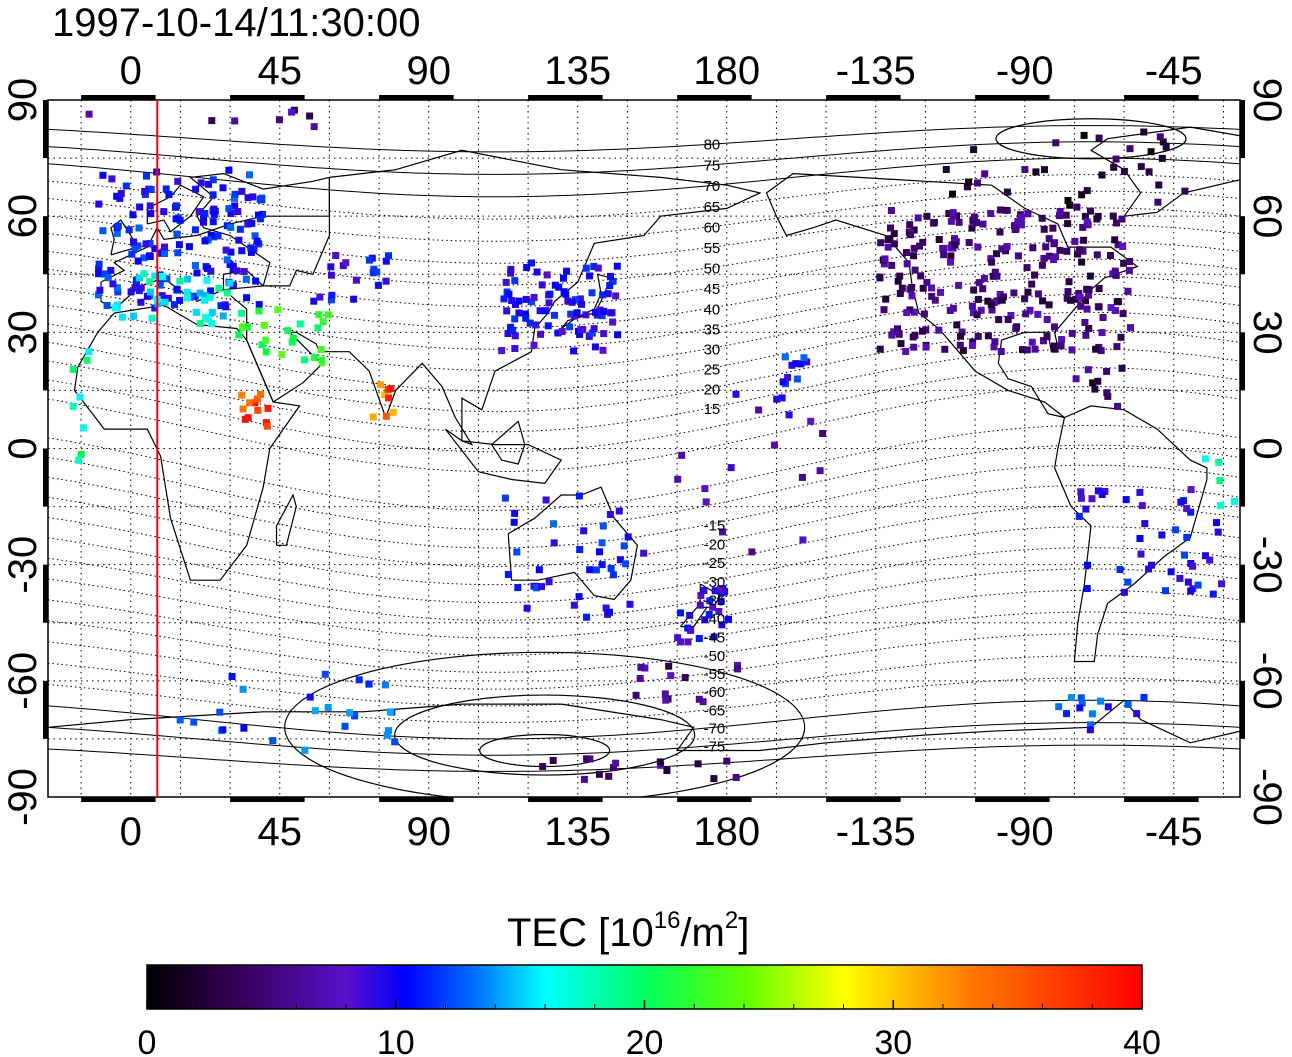  What do you see at coordinates (712, 228) in the screenshot?
I see `contour-label: 60` at bounding box center [712, 228].